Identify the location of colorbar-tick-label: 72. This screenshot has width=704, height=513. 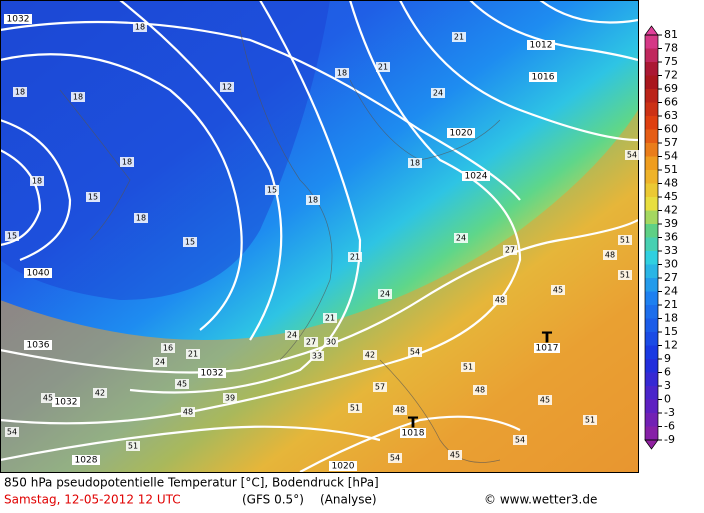
(671, 75).